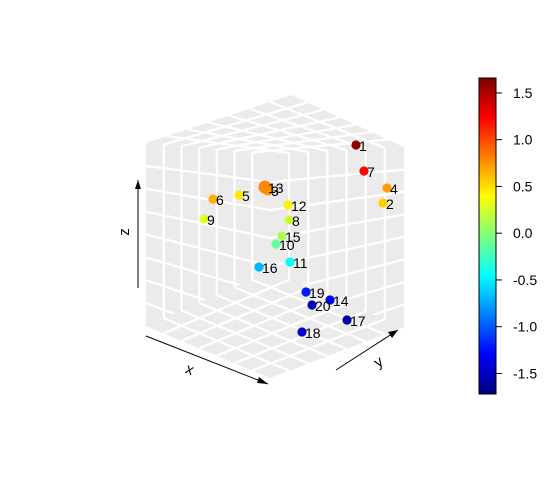 This screenshot has width=552, height=491. I want to click on data-point-20: 20, so click(319, 306).